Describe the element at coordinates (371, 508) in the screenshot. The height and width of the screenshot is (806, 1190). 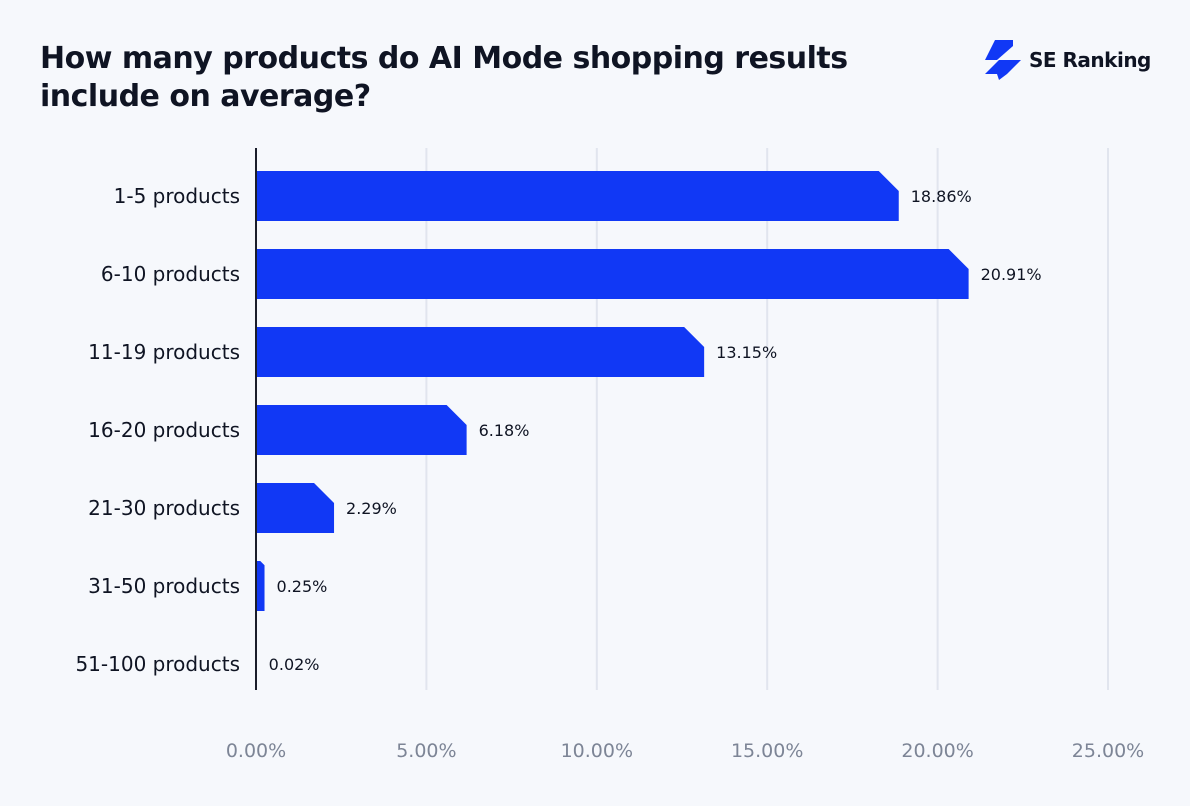
I see `data-label: 2.29%` at that location.